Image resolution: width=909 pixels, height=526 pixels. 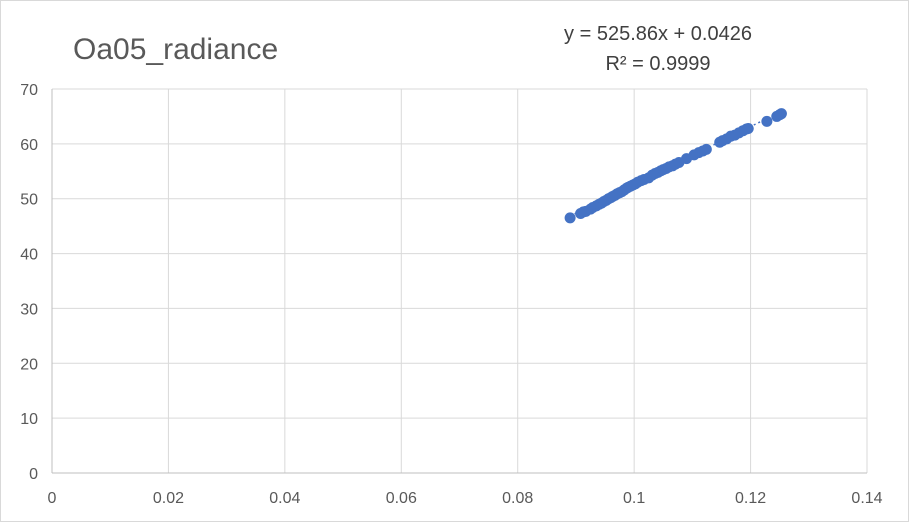 What do you see at coordinates (866, 498) in the screenshot?
I see `x-tick-label: 0.14` at bounding box center [866, 498].